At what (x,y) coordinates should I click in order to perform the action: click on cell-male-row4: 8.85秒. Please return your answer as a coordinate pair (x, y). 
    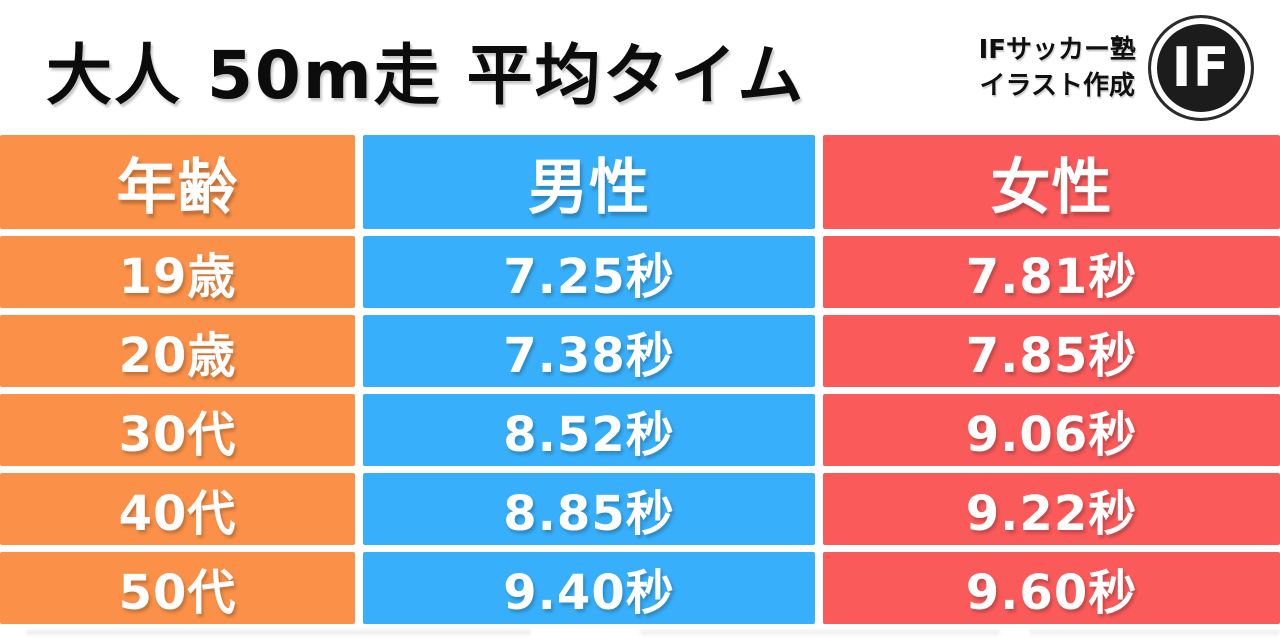
    Looking at the image, I should click on (589, 509).